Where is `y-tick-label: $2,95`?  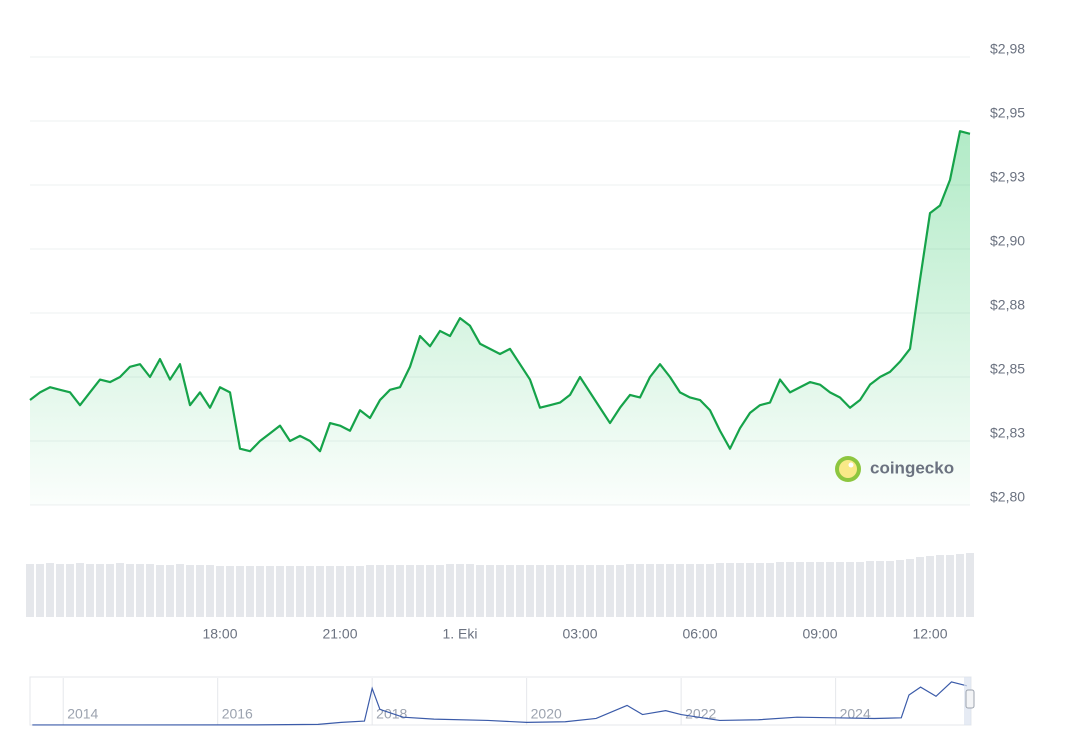
y-tick-label: $2,95 is located at coordinates (1007, 113).